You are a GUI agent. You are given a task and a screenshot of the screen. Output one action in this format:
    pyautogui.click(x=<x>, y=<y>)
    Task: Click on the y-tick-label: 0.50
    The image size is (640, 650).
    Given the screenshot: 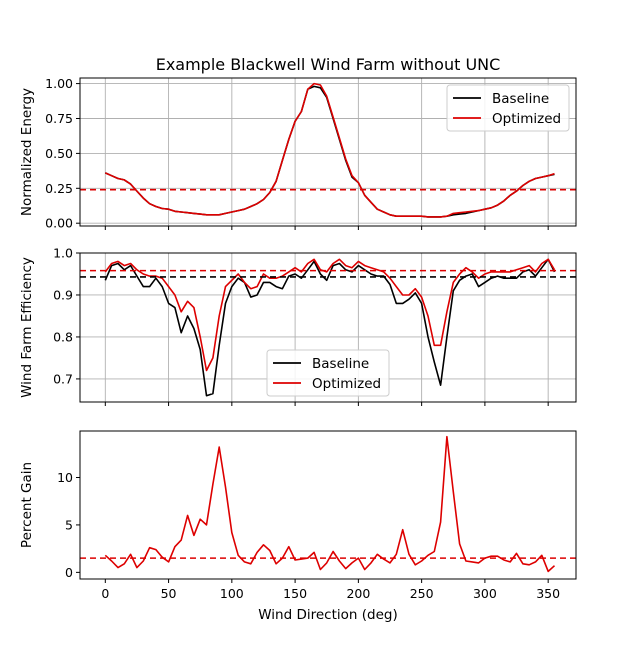 What is the action you would take?
    pyautogui.click(x=59, y=153)
    